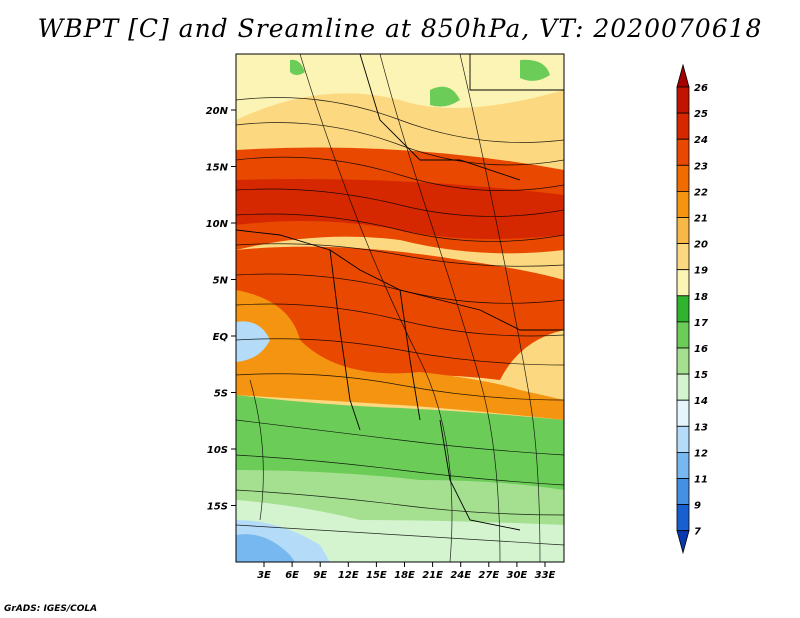 This screenshot has width=800, height=618. What do you see at coordinates (701, 323) in the screenshot?
I see `colorbar-label: 17` at bounding box center [701, 323].